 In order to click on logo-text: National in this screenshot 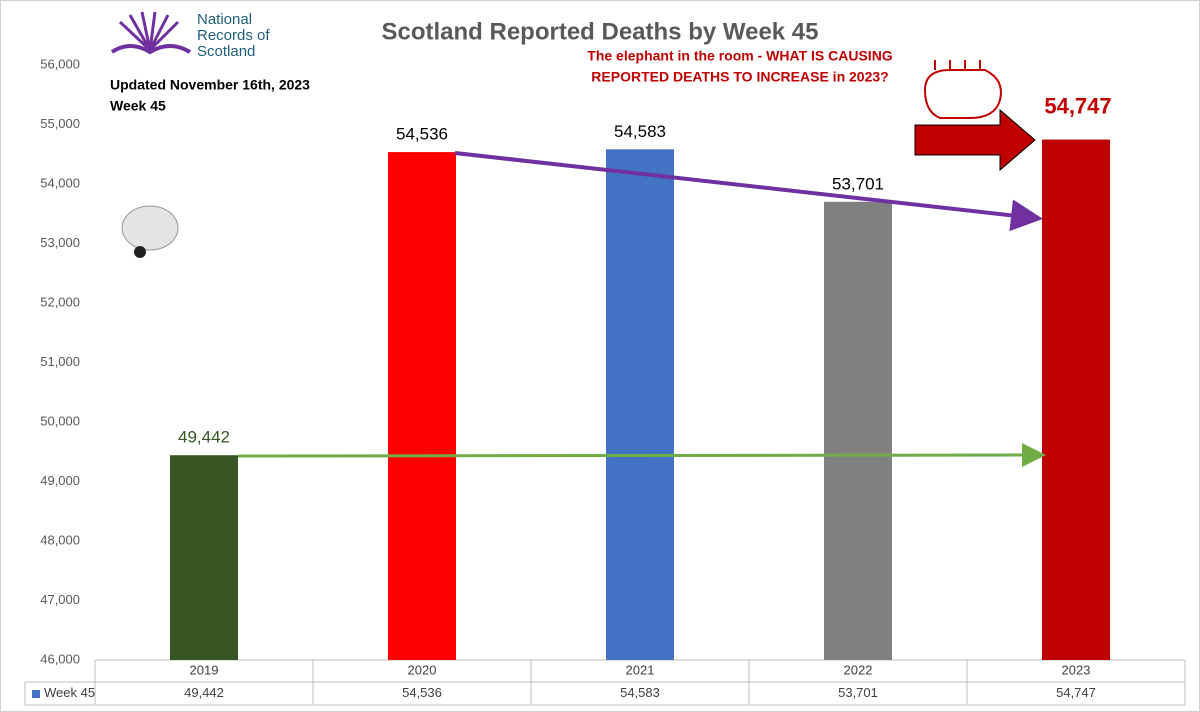, I will do `click(224, 19)`.